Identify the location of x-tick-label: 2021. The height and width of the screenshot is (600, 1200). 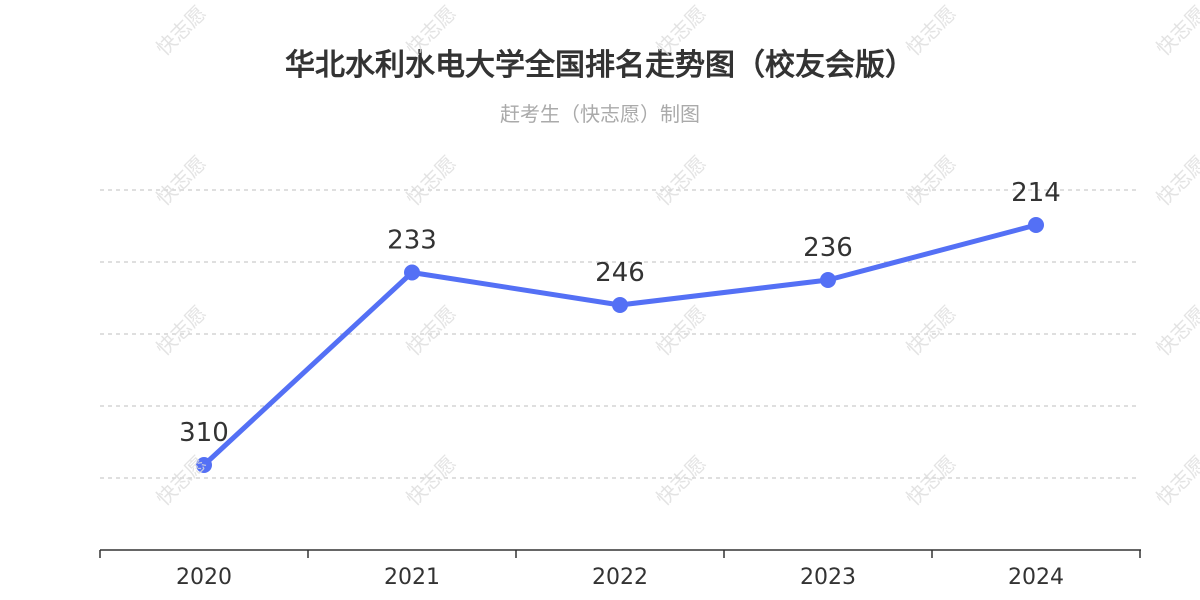
(412, 577).